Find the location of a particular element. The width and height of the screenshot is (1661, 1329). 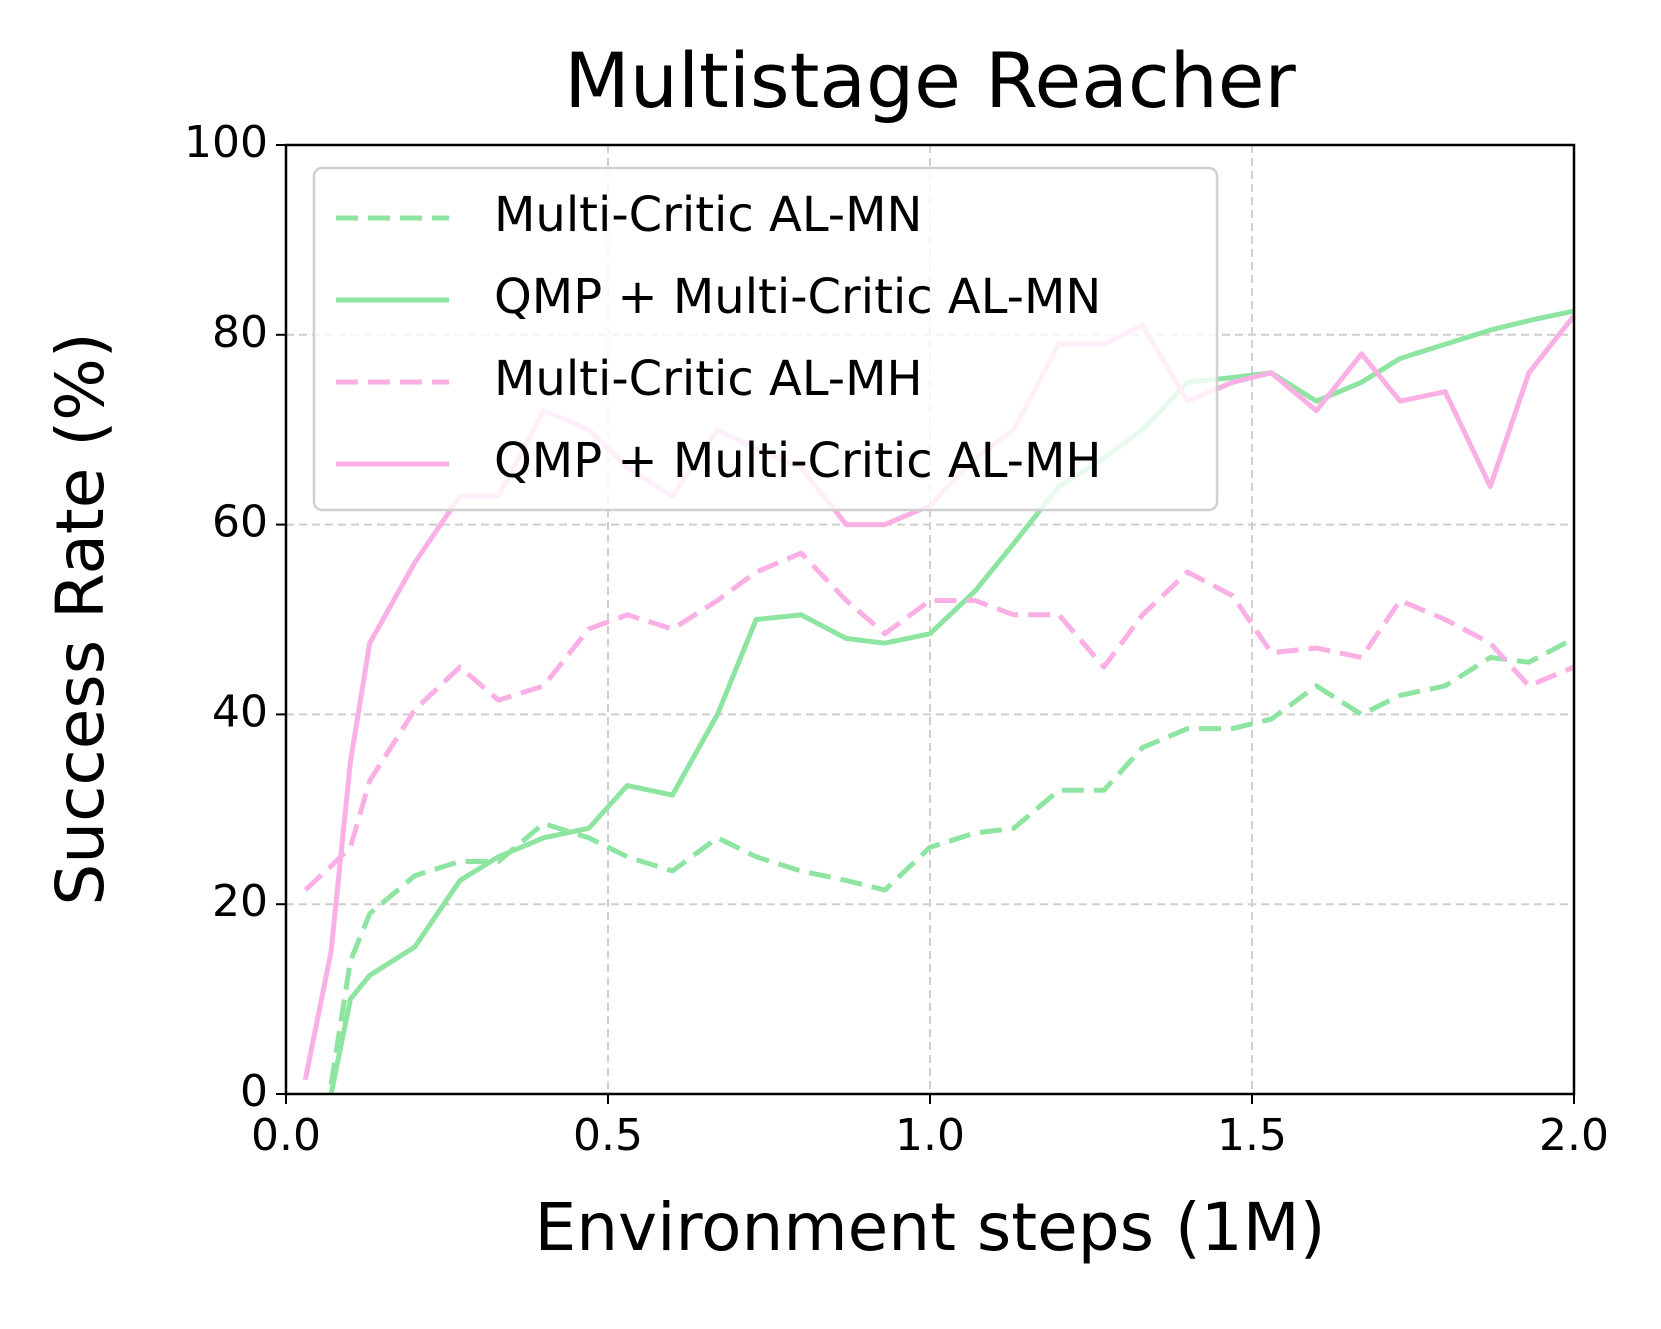

y-tick-label: 80 is located at coordinates (240, 332).